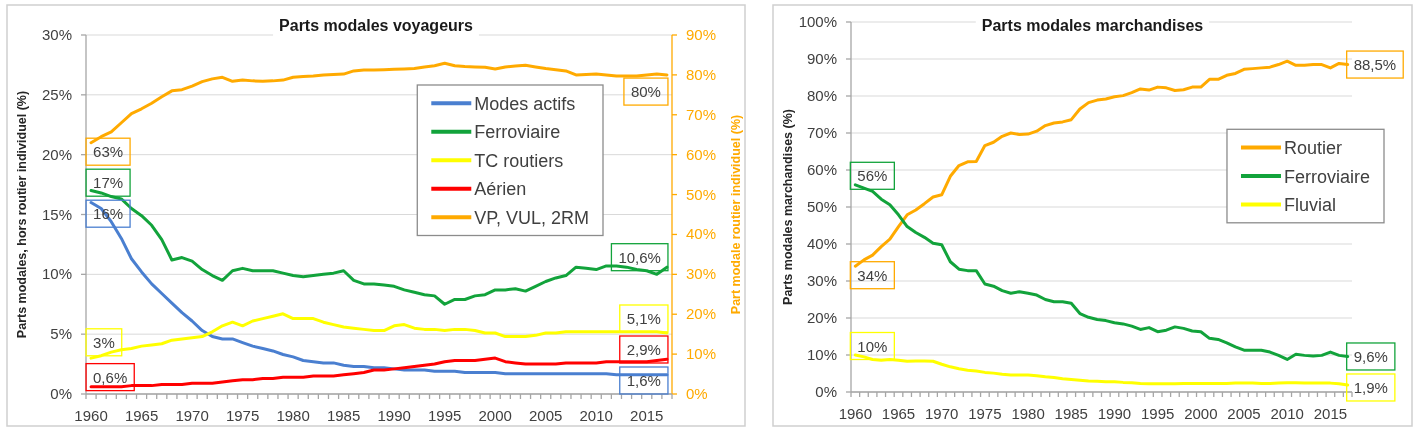 The width and height of the screenshot is (1418, 427). What do you see at coordinates (821, 243) in the screenshot?
I see `y-tick-label: 40%` at bounding box center [821, 243].